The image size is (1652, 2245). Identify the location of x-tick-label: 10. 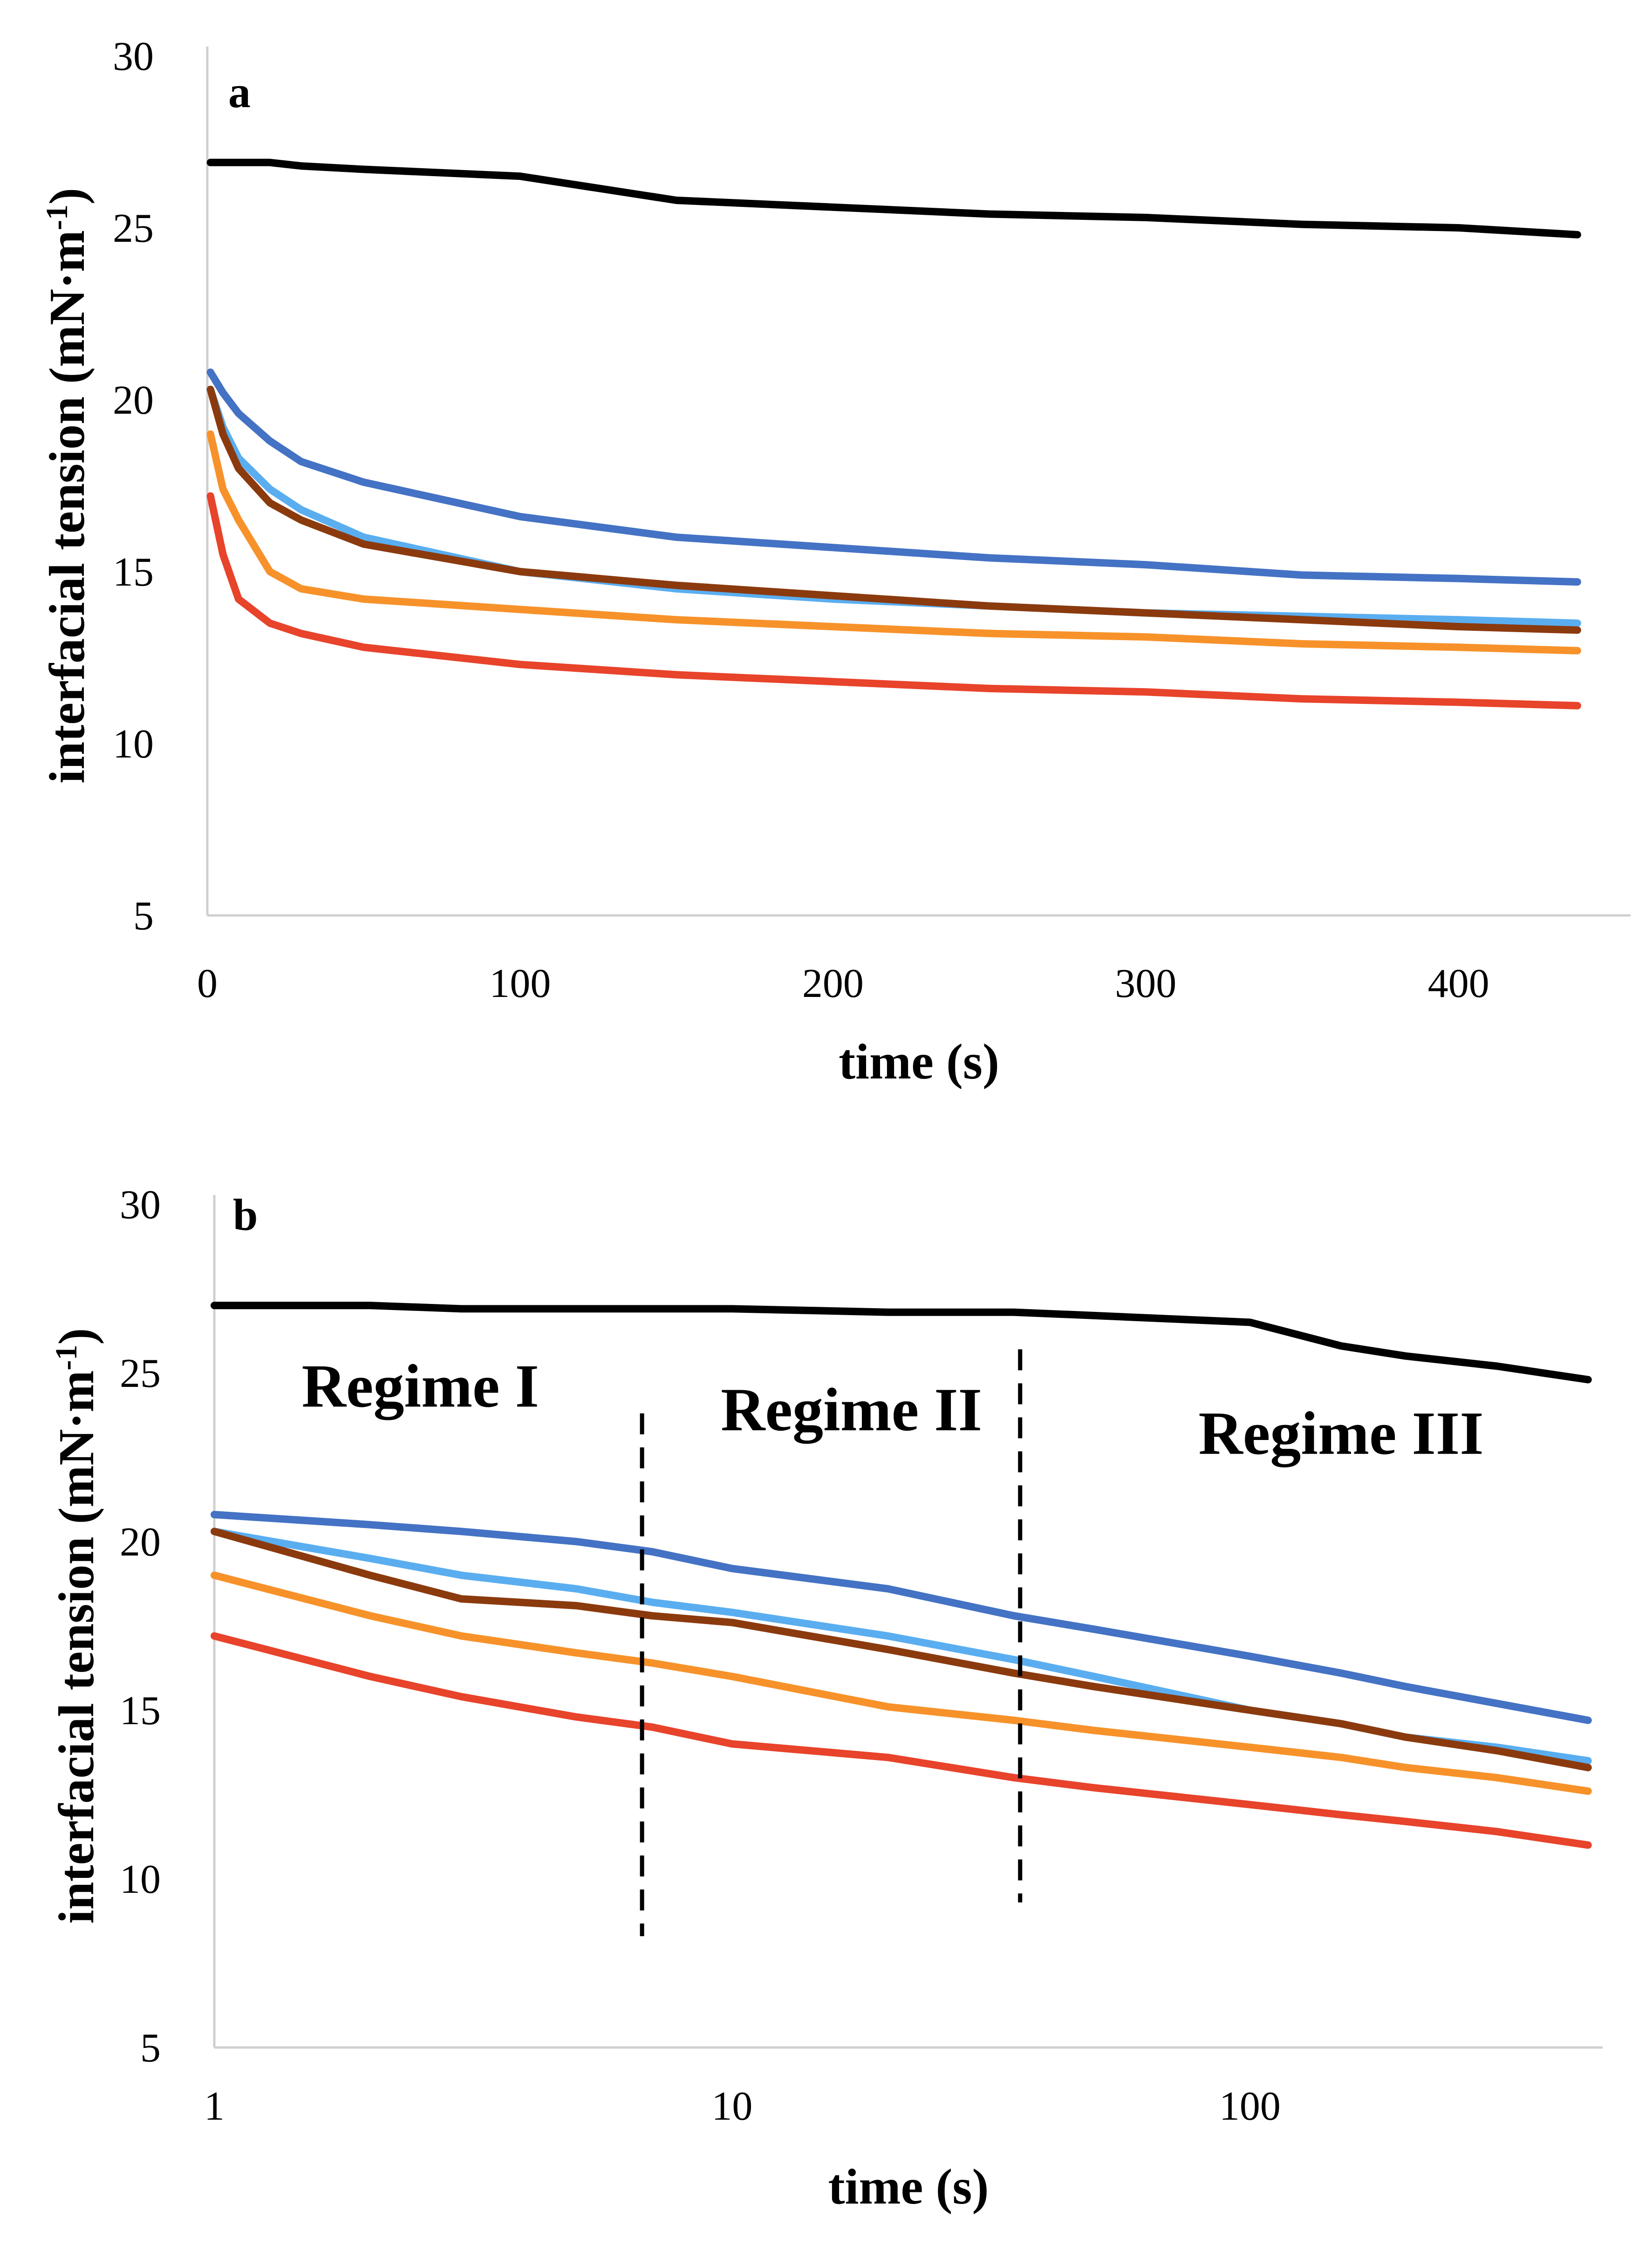
(731, 2106).